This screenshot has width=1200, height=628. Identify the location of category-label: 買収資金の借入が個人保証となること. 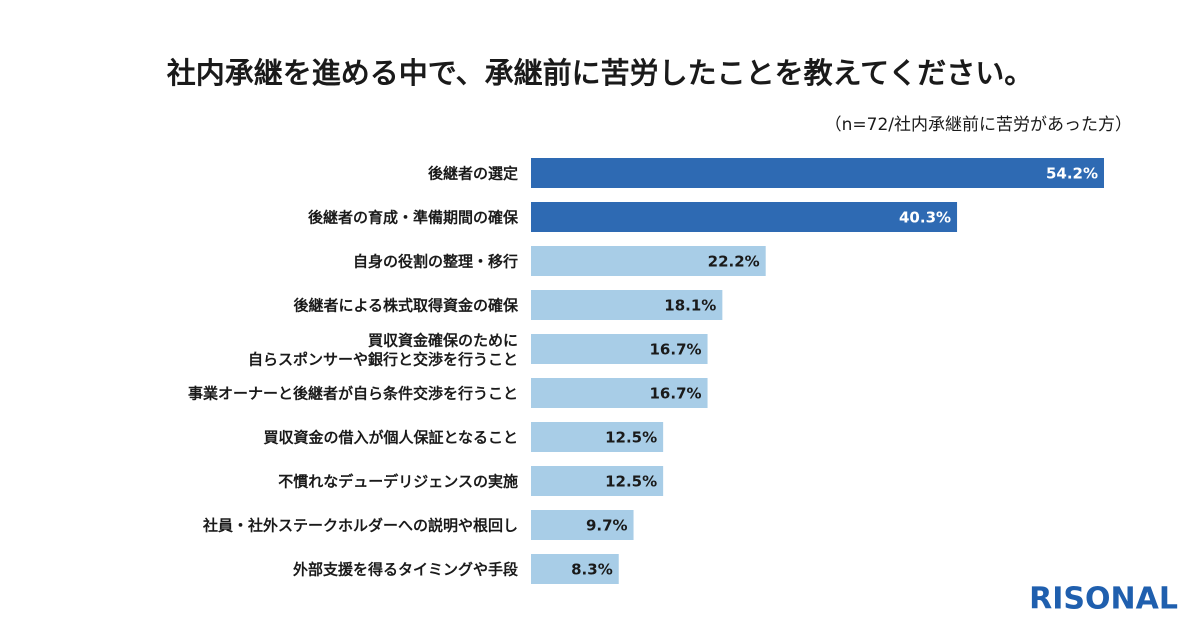
(390, 438).